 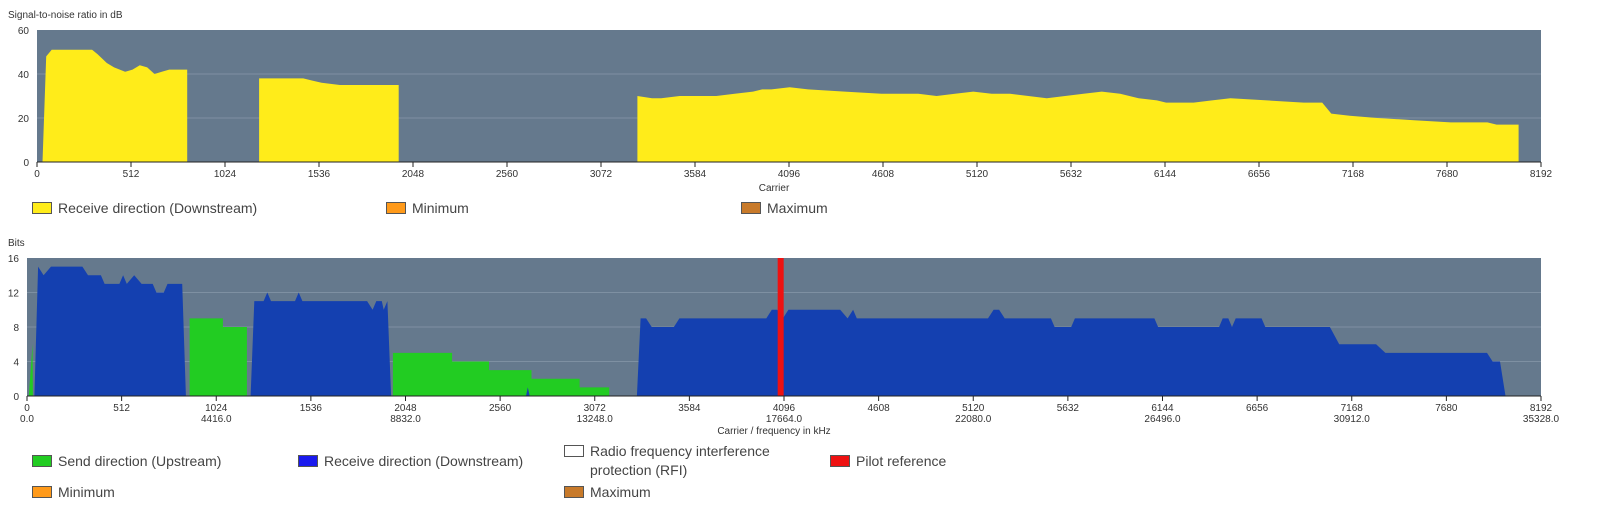 What do you see at coordinates (42, 461) in the screenshot?
I see `upstream-swatch` at bounding box center [42, 461].